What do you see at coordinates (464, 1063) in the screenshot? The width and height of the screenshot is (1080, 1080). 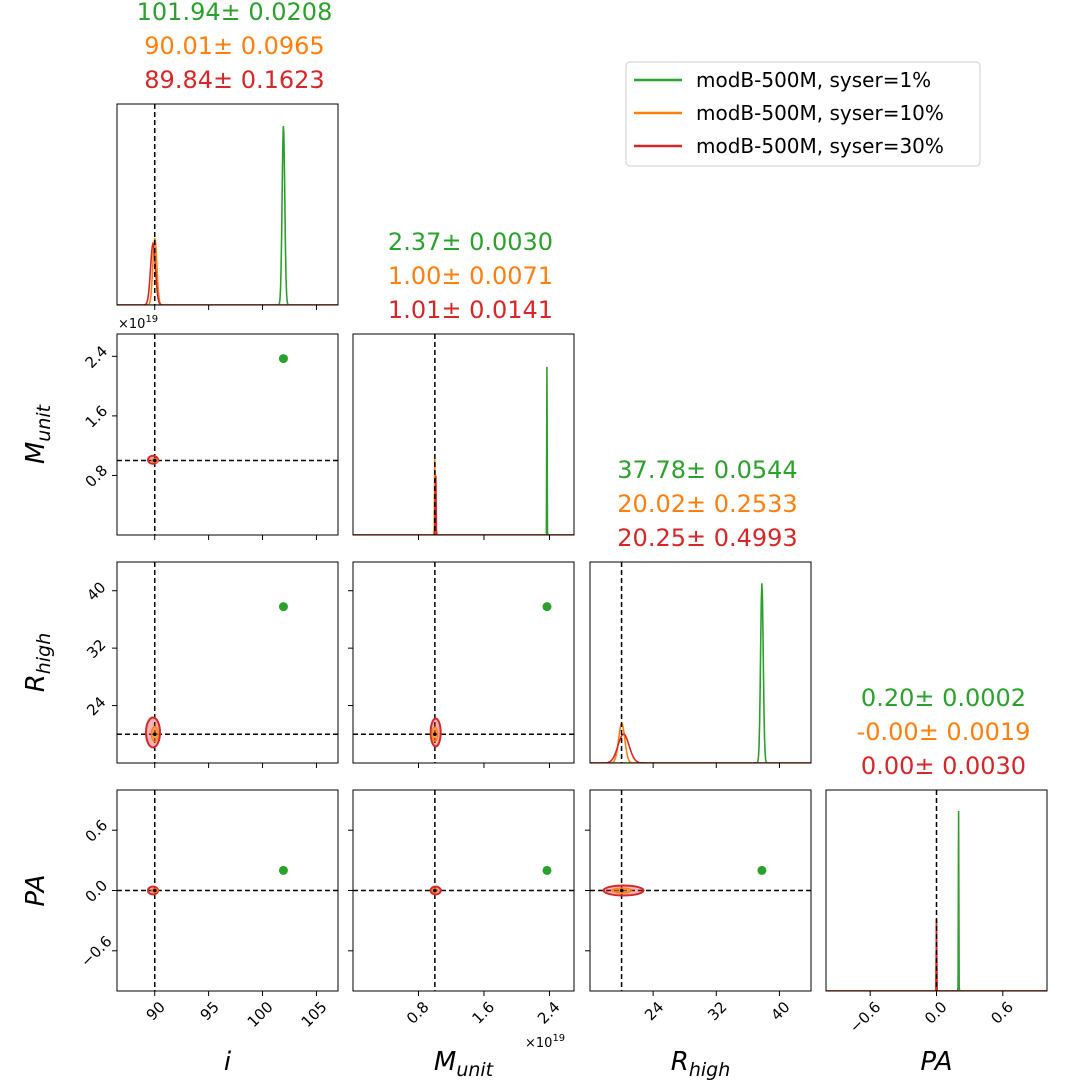 I see `x-axis-label-Munit: Munit` at bounding box center [464, 1063].